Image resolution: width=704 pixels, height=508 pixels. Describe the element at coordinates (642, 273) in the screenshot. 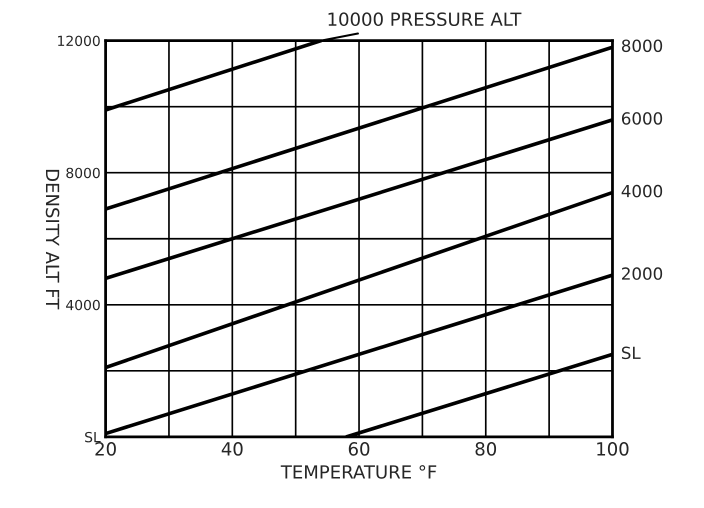

I see `series-label: 2000` at that location.